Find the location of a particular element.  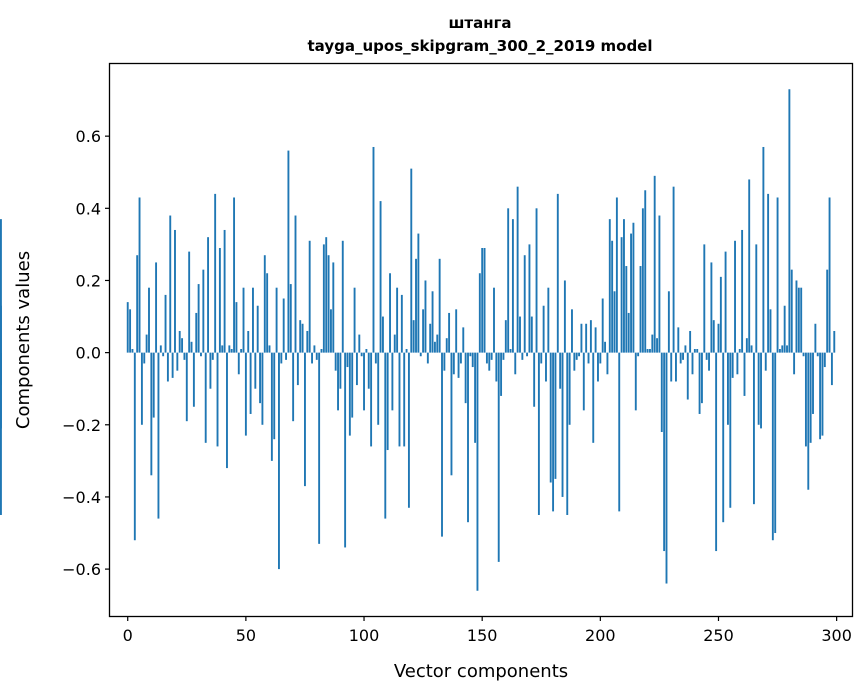

y-tick-label: 0.6 is located at coordinates (88, 136).